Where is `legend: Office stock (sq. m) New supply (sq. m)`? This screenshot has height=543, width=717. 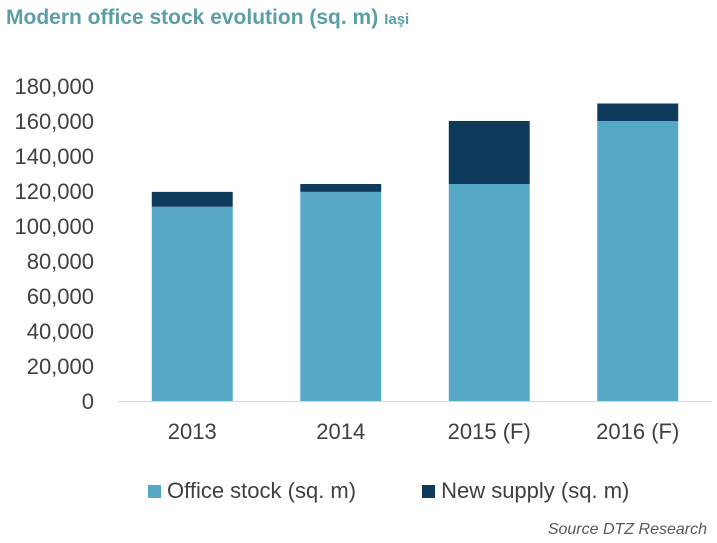
legend: Office stock (sq. m) New supply (sq. m) is located at coordinates (421, 491).